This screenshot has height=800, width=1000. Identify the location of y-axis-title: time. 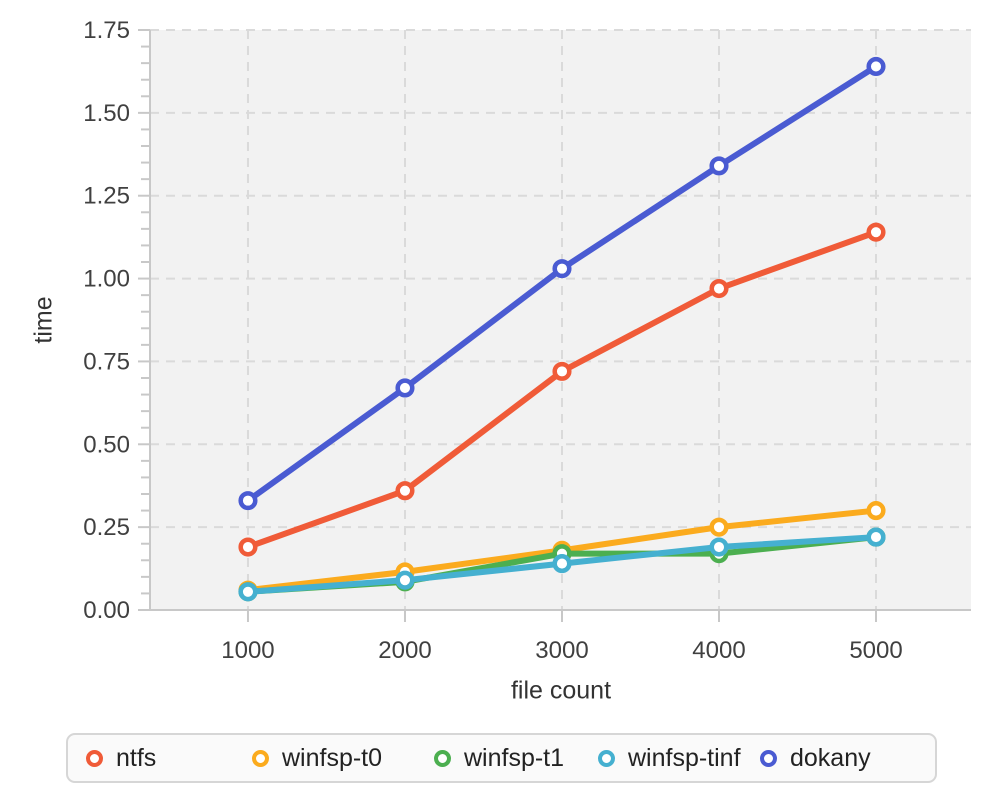
(43, 320).